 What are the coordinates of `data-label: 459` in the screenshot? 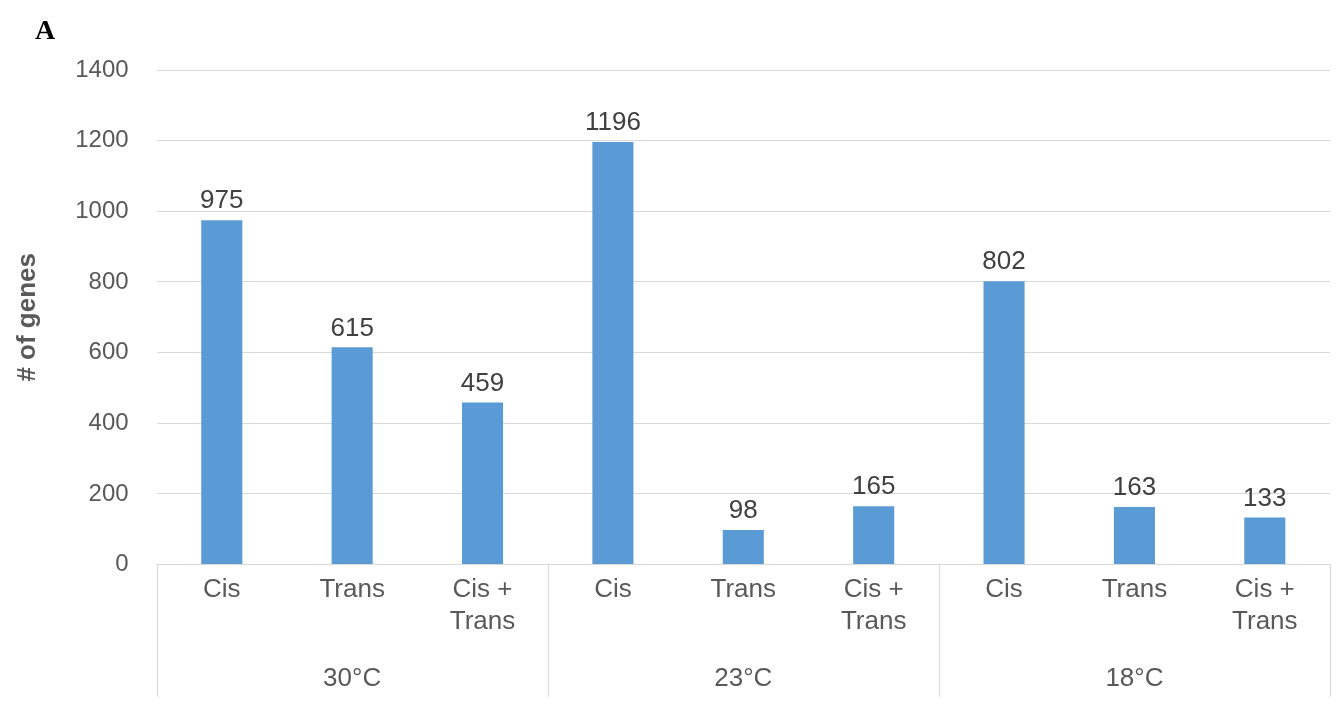 It's located at (482, 381).